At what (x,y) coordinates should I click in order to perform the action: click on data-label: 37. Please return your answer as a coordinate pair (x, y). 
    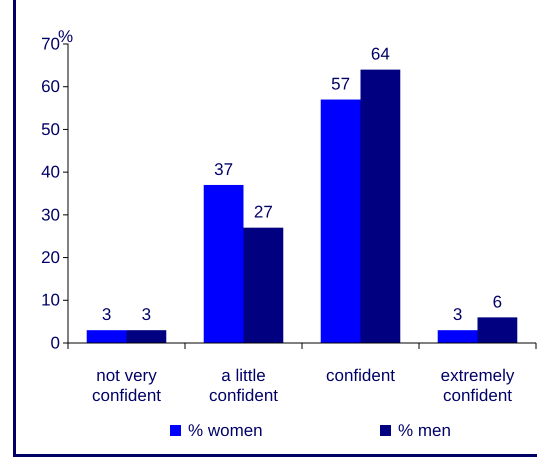
    Looking at the image, I should click on (224, 169).